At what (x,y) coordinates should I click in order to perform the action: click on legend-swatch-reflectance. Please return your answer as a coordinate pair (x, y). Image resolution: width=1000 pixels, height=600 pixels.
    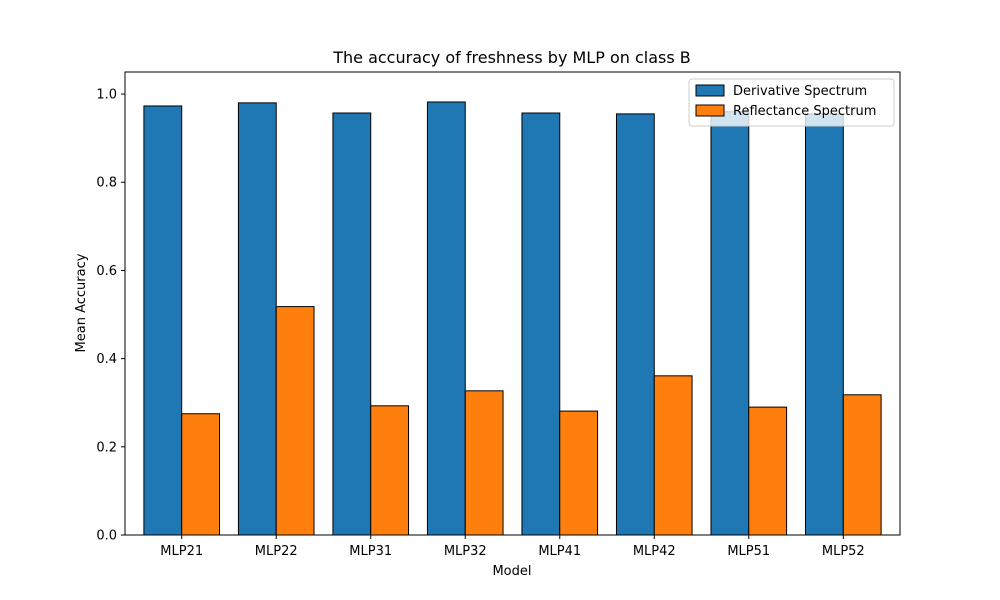
    Looking at the image, I should click on (710, 110).